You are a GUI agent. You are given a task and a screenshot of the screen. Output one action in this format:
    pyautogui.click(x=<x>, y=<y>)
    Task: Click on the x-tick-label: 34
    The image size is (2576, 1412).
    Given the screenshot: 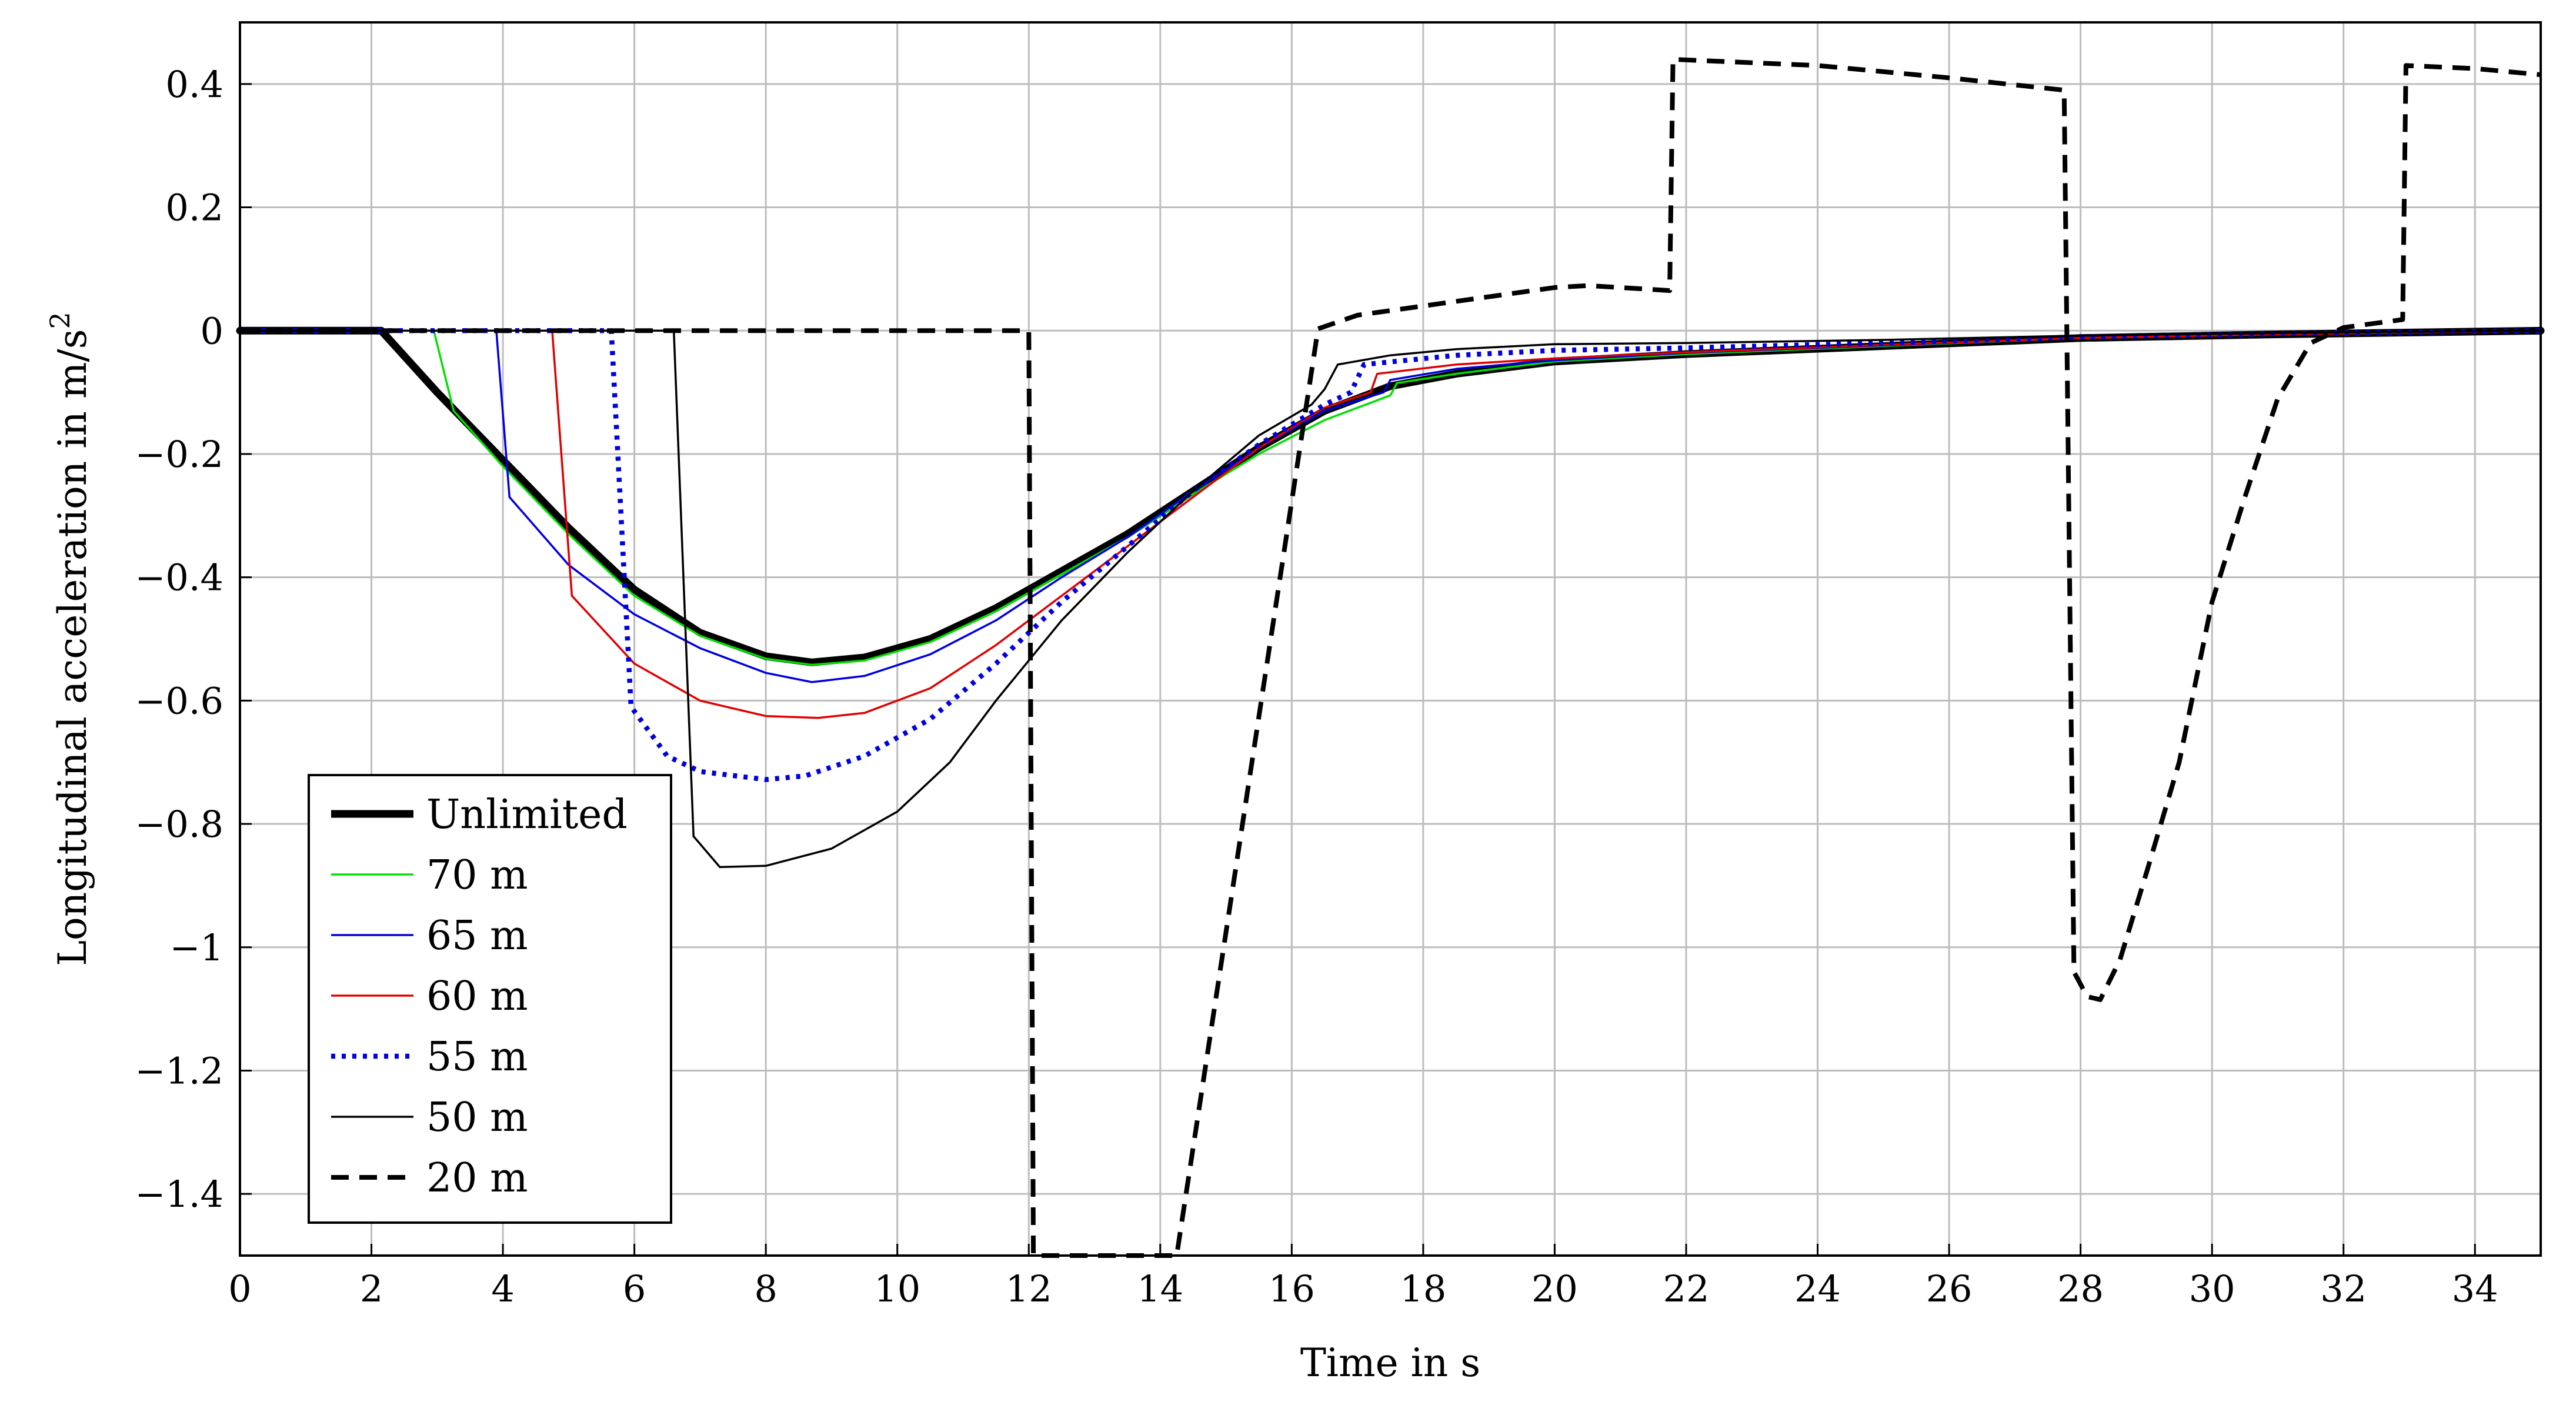 What is the action you would take?
    pyautogui.click(x=2475, y=1288)
    